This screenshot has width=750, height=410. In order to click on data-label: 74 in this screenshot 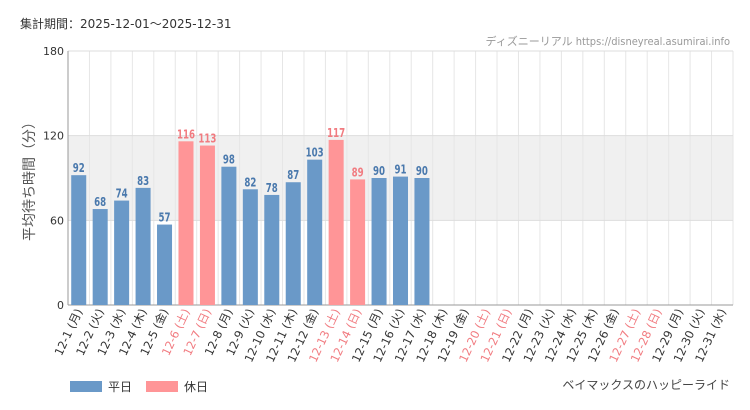, I will do `click(122, 194)`.